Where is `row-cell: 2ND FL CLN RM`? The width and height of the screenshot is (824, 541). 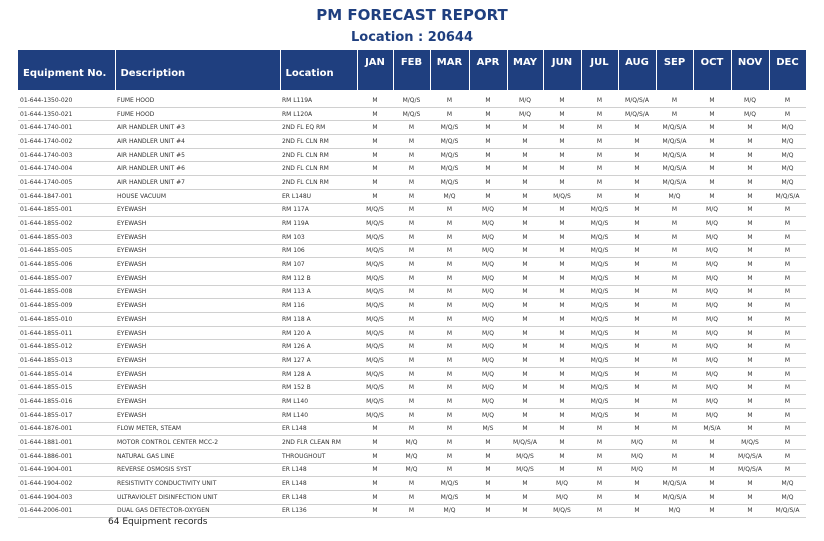 row-cell: 2ND FL CLN RM is located at coordinates (318, 155).